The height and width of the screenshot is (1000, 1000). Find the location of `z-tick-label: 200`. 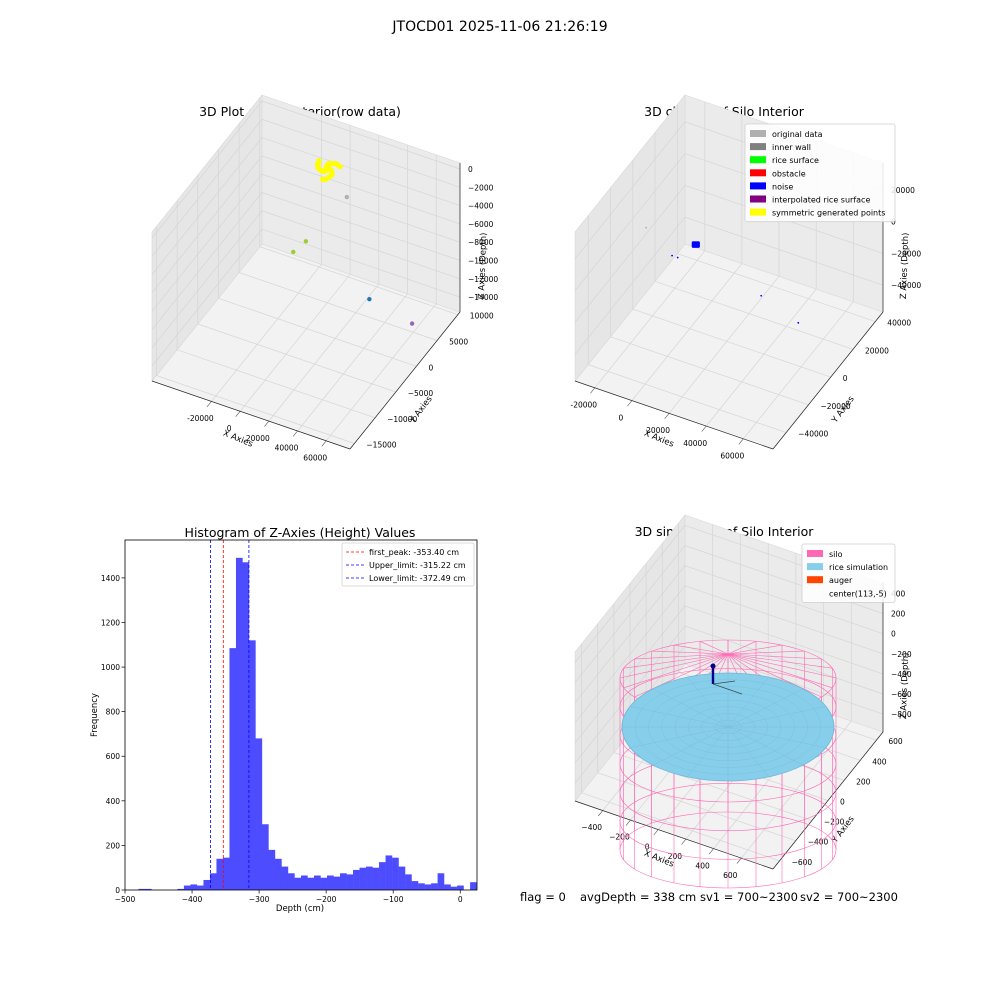

z-tick-label: 200 is located at coordinates (898, 614).